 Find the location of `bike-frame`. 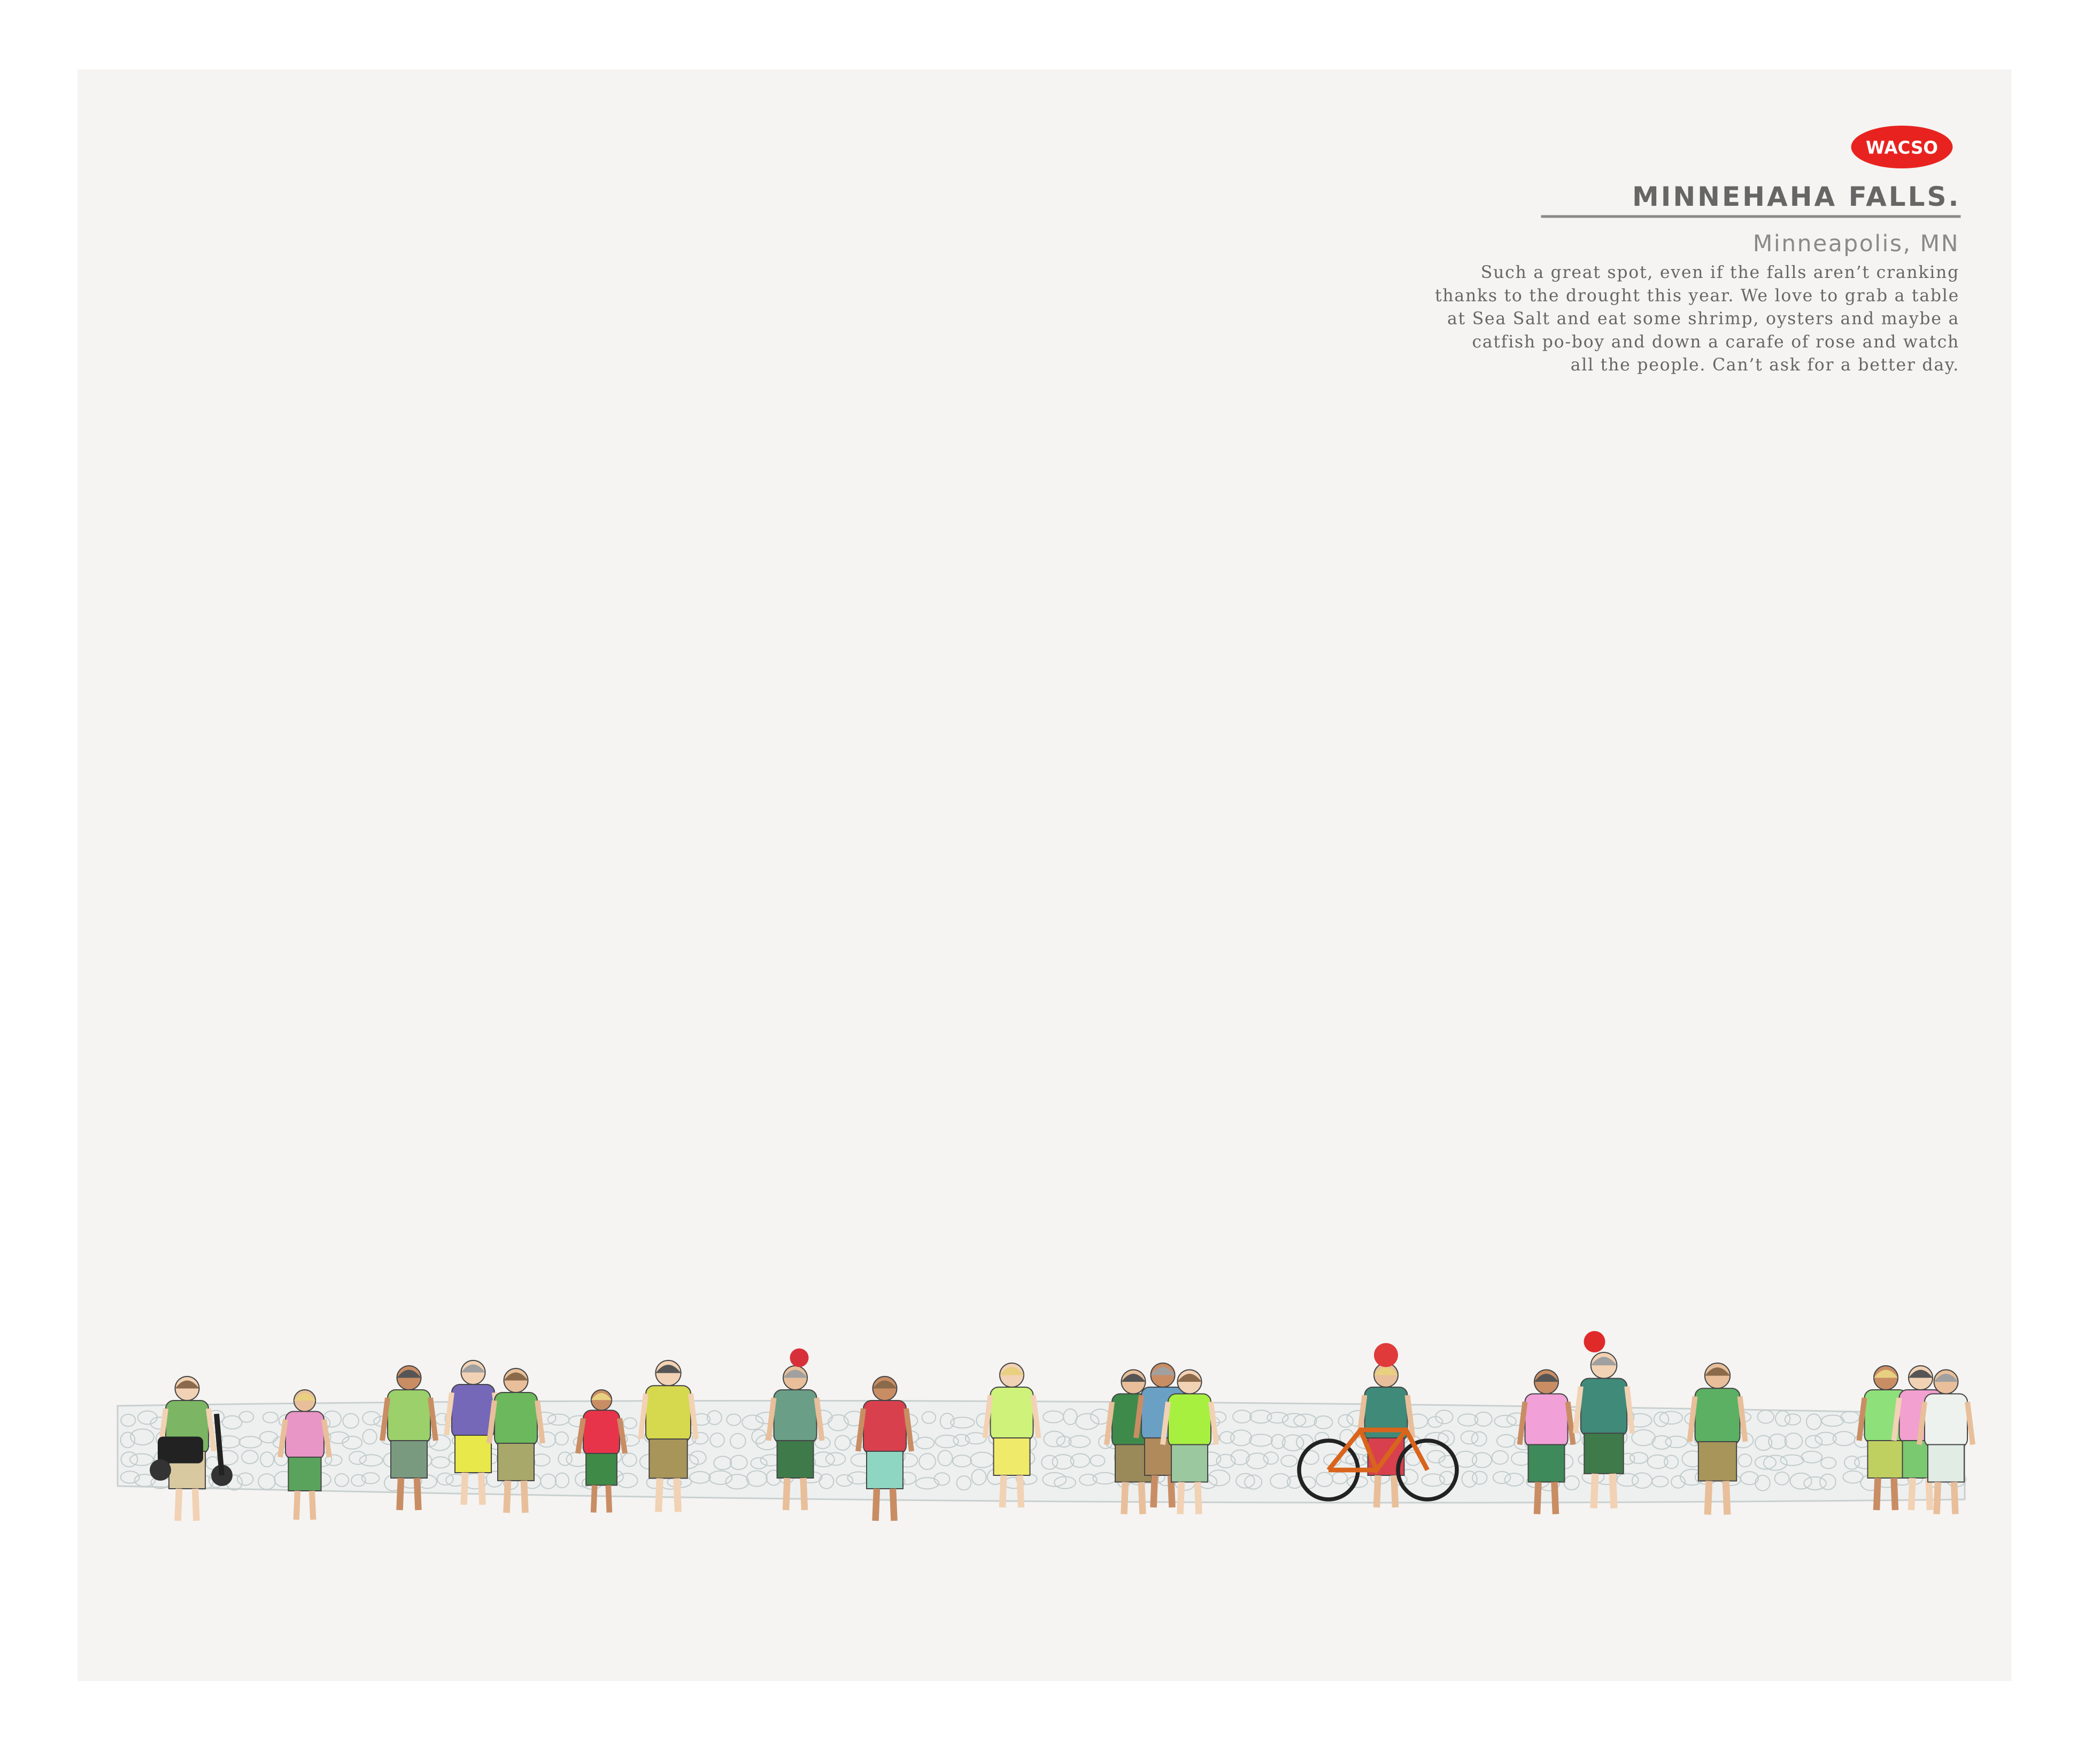

bike-frame is located at coordinates (1378, 1451).